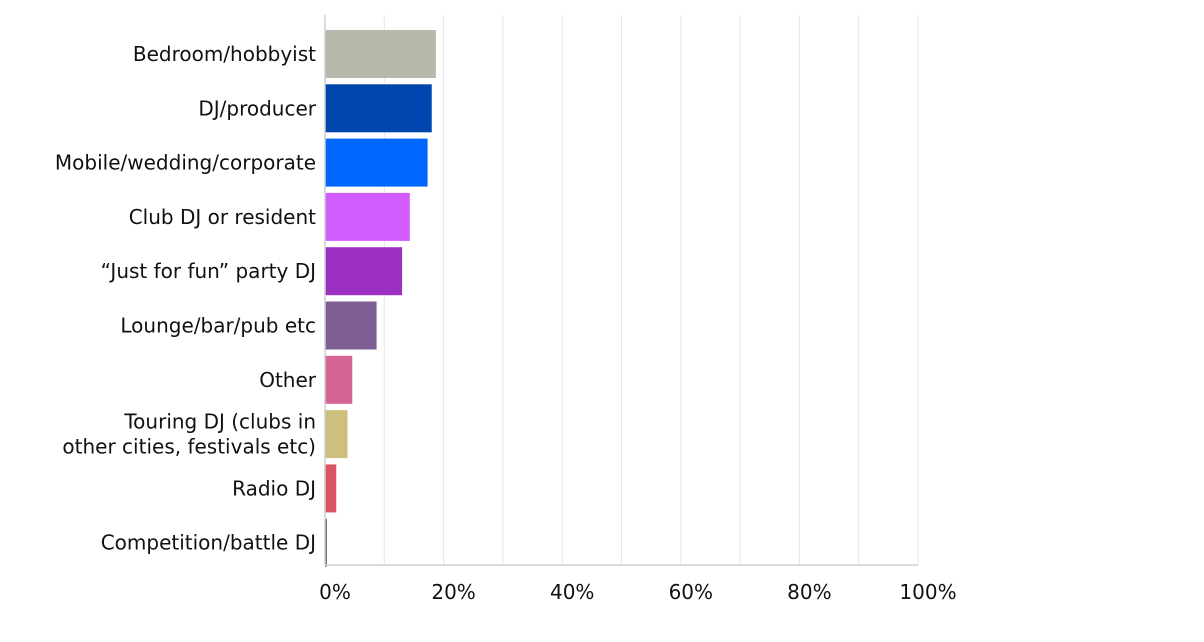  Describe the element at coordinates (376, 162) in the screenshot. I see `bar-mobile-wedding-corporate` at that location.